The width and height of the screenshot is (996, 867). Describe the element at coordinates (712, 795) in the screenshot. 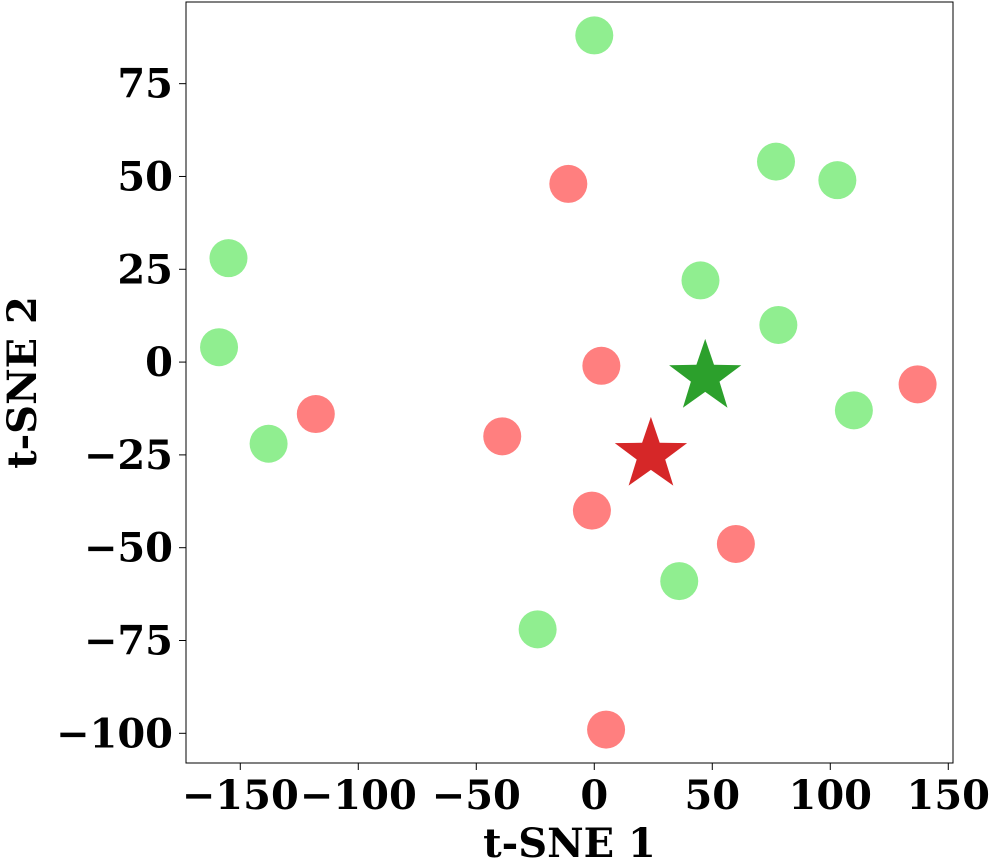

I see `x-tick-label: 50` at that location.